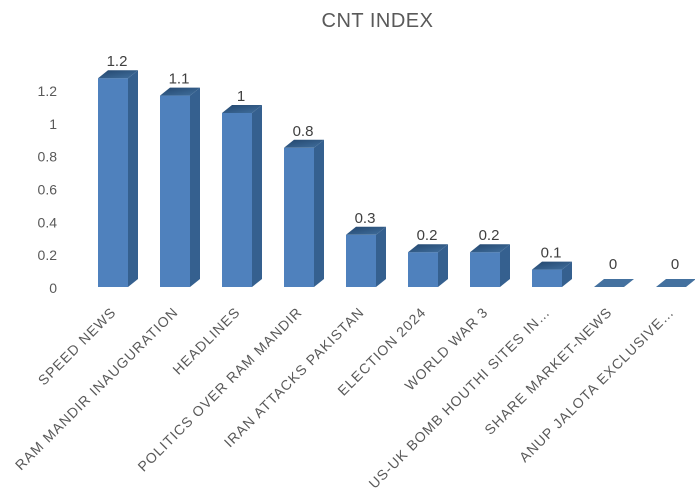 The image size is (695, 489). I want to click on y-tick-label: 0.2, so click(48, 255).